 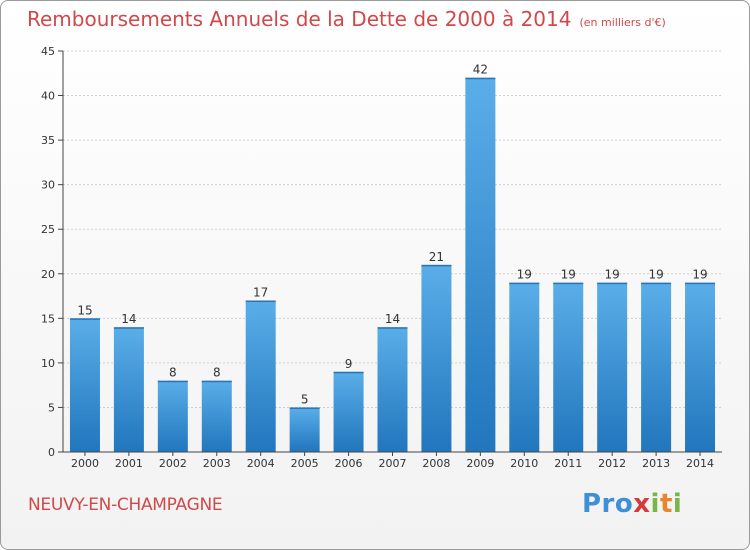 I want to click on bar-2013, so click(x=656, y=367).